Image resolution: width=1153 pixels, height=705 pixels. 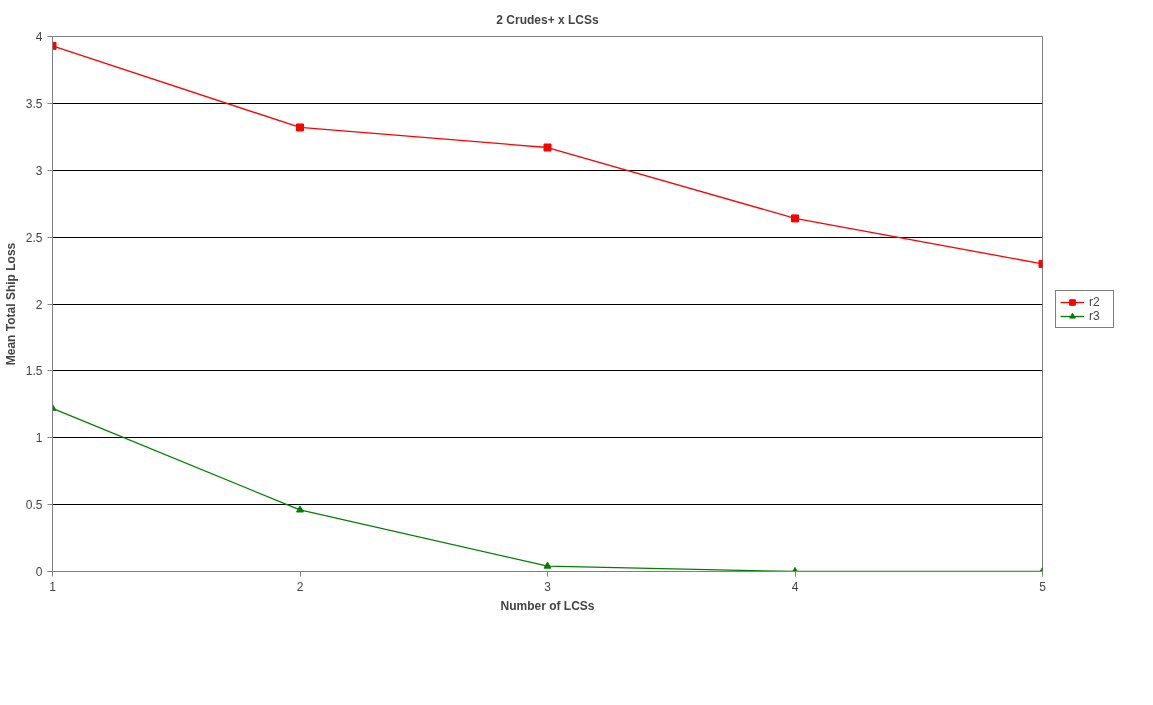 What do you see at coordinates (39, 438) in the screenshot?
I see `y-tick-label: 1` at bounding box center [39, 438].